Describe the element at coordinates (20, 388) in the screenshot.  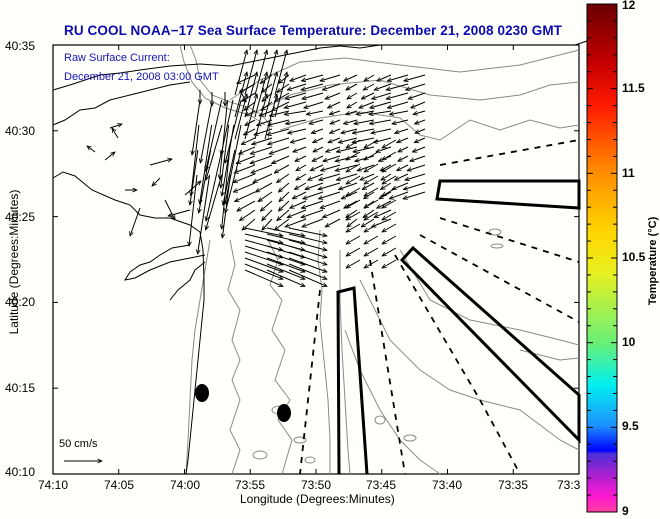
I see `y-tick: 40:15` at that location.